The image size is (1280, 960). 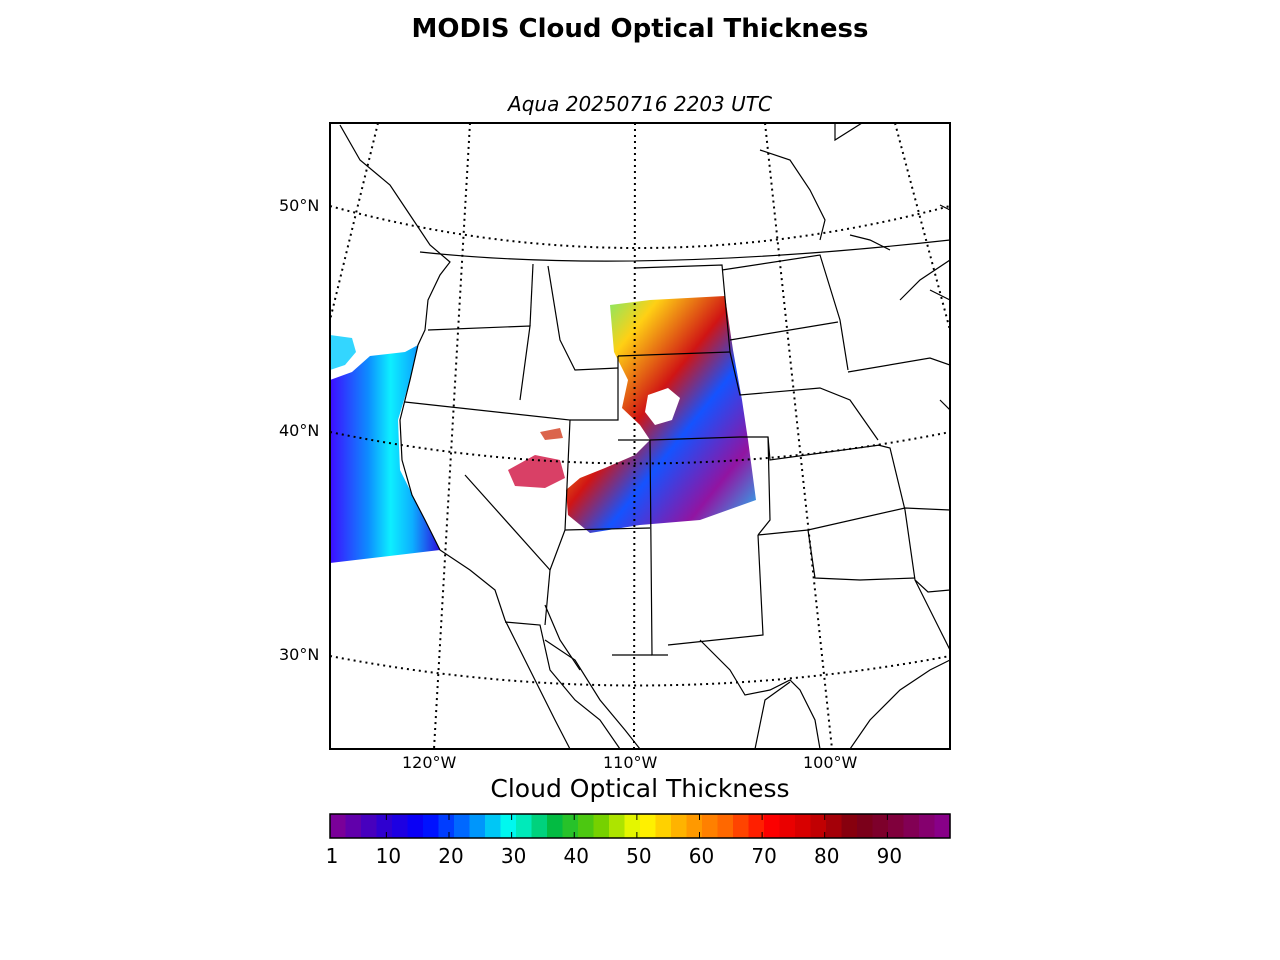 I want to click on colorbar-tick-label: 20, so click(x=451, y=856).